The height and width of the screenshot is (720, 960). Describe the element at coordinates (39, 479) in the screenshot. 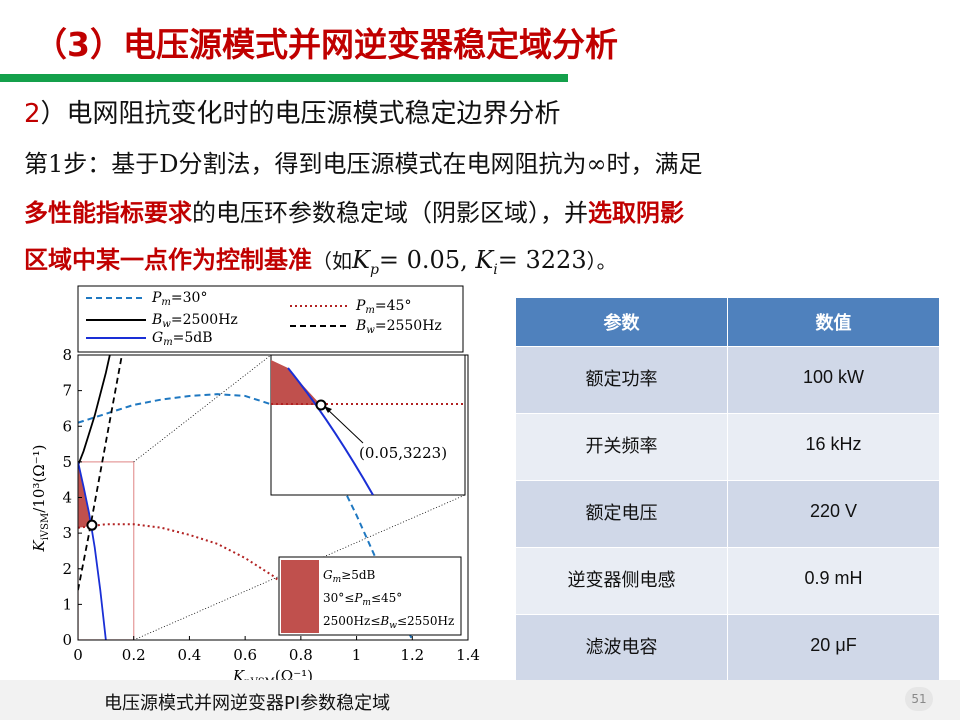

I see `y-label-unit: /10³(Ω⁻¹)` at that location.